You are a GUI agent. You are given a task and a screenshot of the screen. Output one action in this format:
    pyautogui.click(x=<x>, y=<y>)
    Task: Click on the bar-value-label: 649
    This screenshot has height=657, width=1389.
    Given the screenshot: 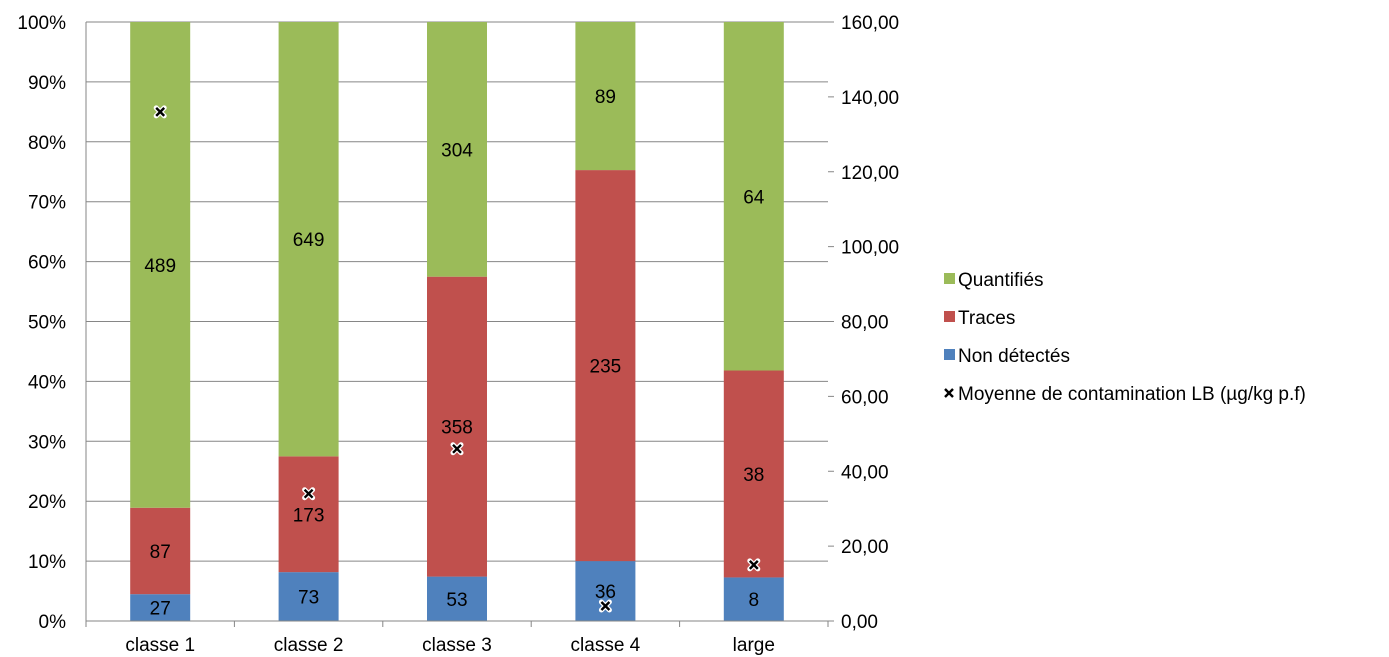 What is the action you would take?
    pyautogui.click(x=309, y=240)
    